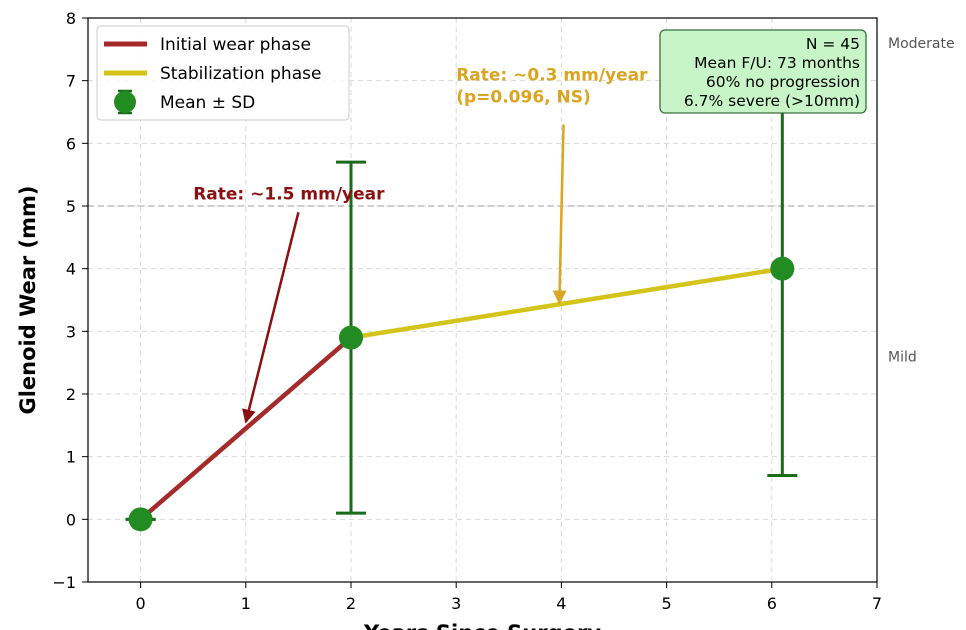 The image size is (966, 630). I want to click on annotation-text: (p=0.096, NS), so click(523, 98).